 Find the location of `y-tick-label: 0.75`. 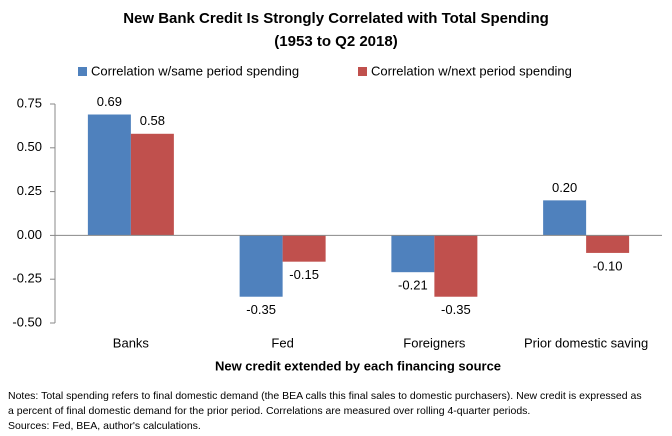

y-tick-label: 0.75 is located at coordinates (29, 102).